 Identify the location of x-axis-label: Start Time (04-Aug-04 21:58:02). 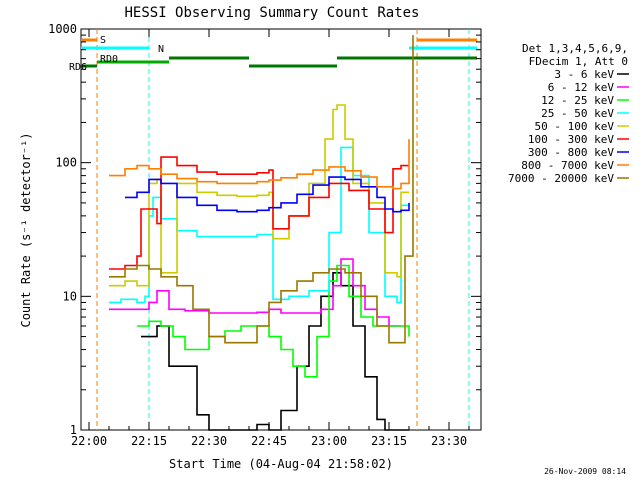
(281, 464).